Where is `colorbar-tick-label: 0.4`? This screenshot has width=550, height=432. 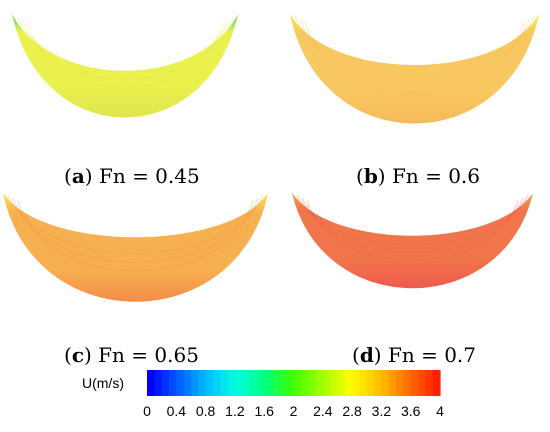 colorbar-tick-label: 0.4 is located at coordinates (176, 411).